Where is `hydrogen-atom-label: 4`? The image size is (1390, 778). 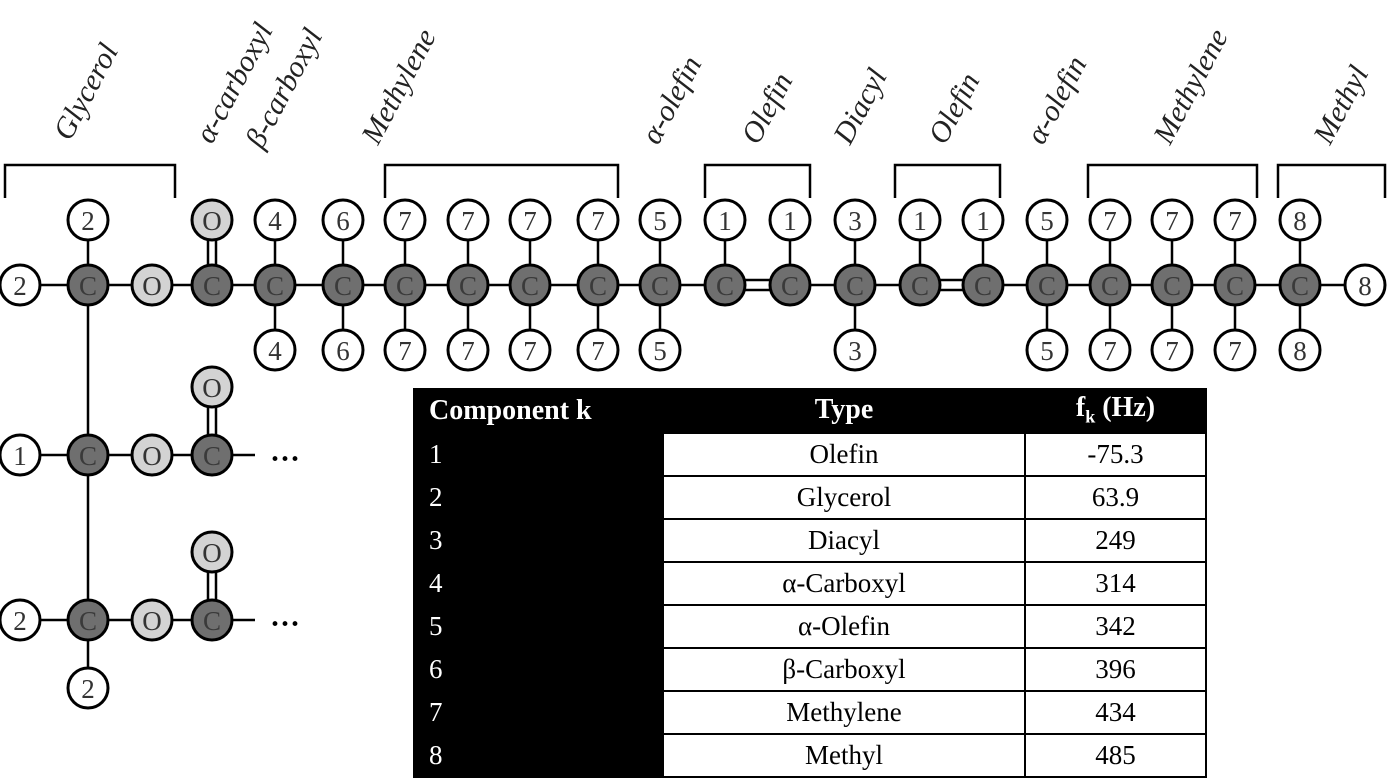 hydrogen-atom-label: 4 is located at coordinates (275, 351).